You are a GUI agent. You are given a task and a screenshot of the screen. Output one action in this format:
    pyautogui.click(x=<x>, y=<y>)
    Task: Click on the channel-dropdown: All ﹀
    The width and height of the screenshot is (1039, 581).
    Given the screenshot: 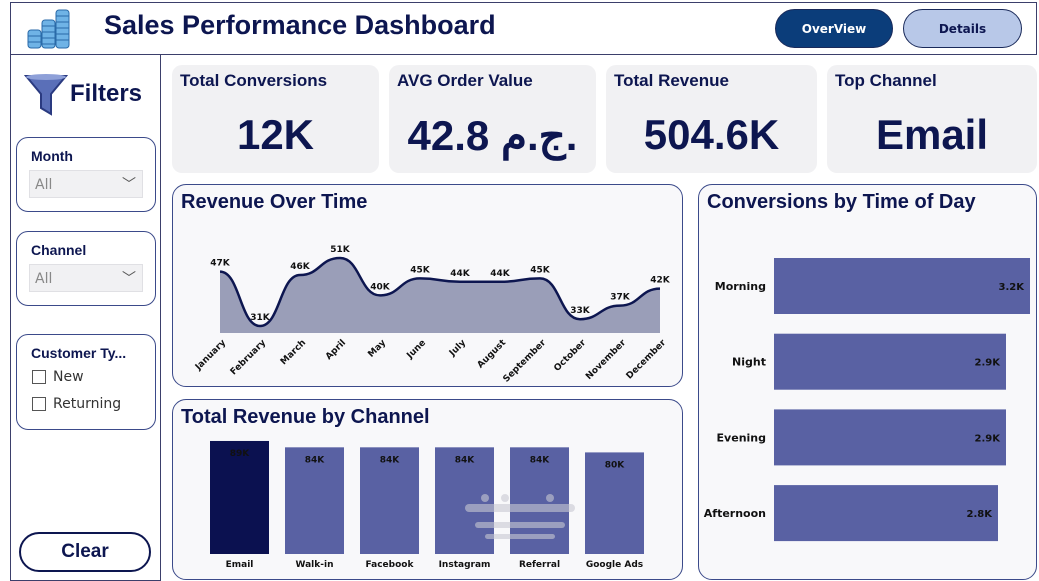 What is the action you would take?
    pyautogui.click(x=86, y=278)
    